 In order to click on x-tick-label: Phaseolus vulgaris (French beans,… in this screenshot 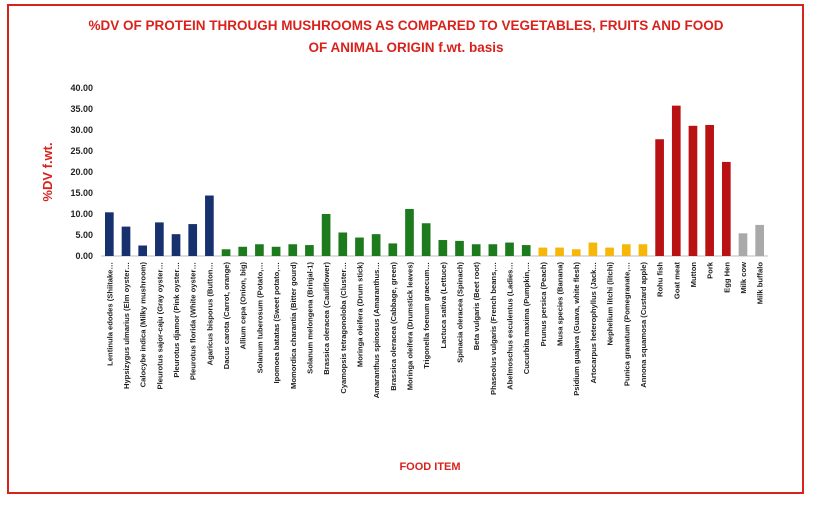, I will do `click(493, 328)`.